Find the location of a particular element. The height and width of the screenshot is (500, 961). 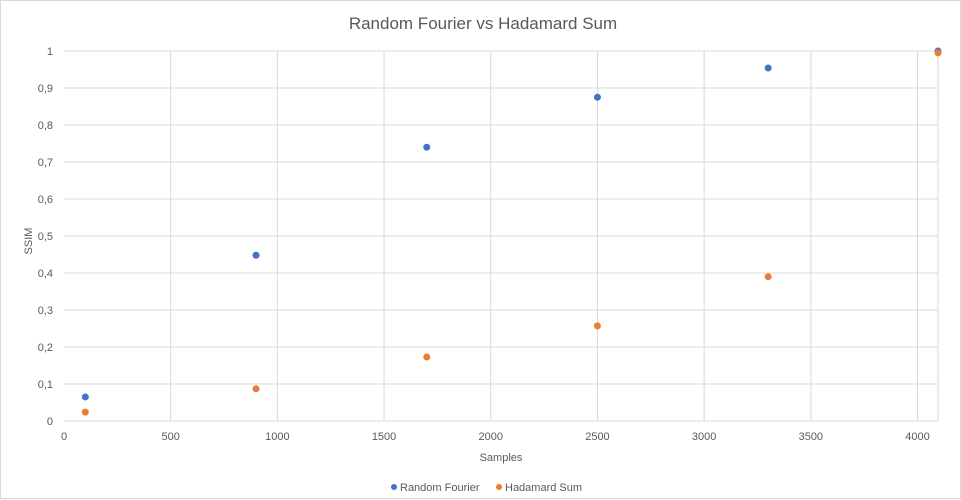

y-tick-label: 0,6 is located at coordinates (45, 200).